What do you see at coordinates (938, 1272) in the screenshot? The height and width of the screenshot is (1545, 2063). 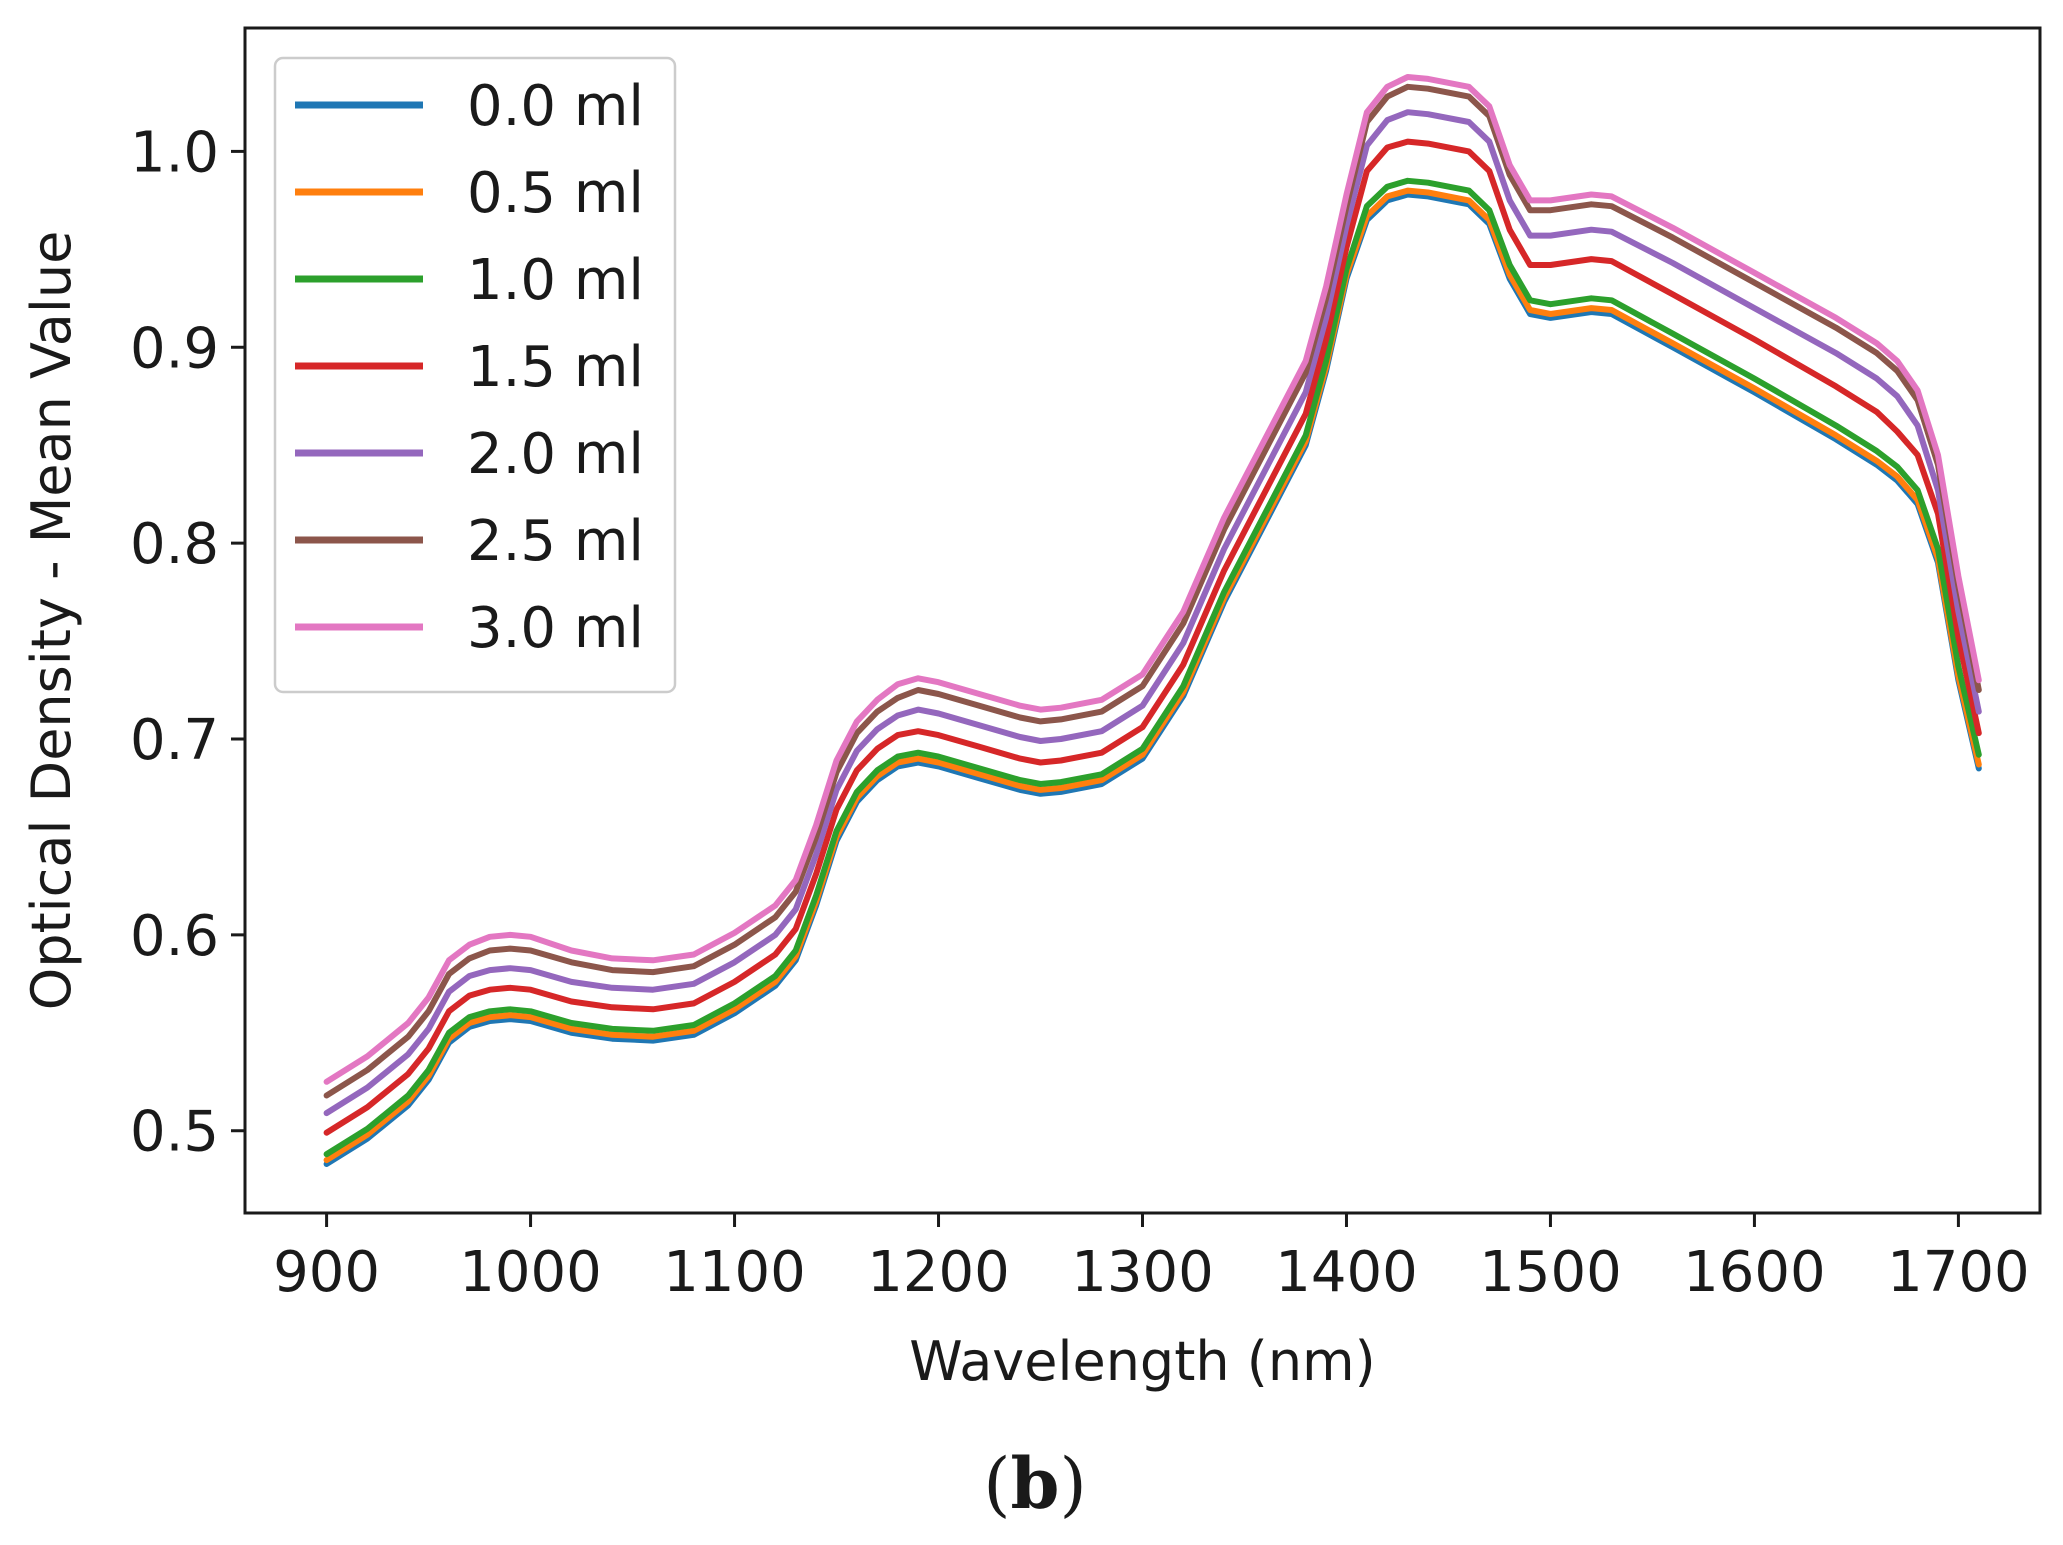 I see `x-tick-label: 1200` at bounding box center [938, 1272].